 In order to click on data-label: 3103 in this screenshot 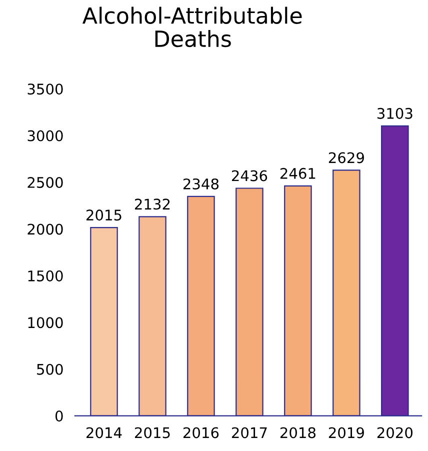, I will do `click(394, 113)`.